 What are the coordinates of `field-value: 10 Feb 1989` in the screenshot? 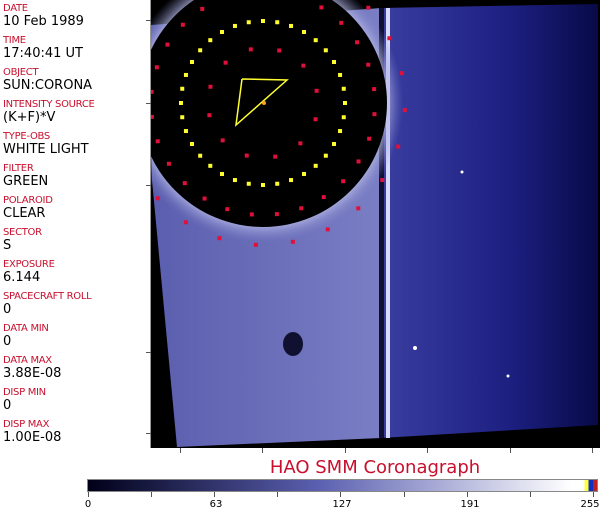 It's located at (43, 21).